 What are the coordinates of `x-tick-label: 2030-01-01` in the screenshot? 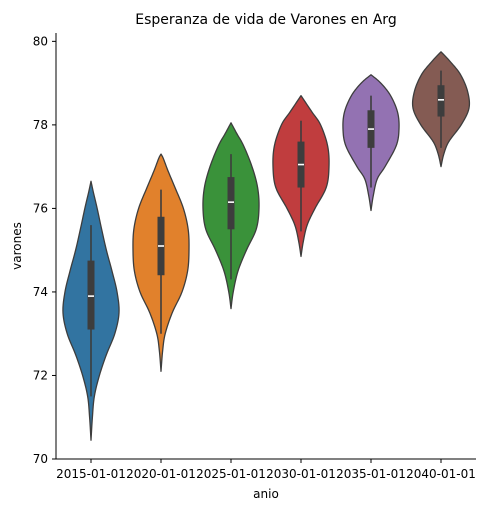 It's located at (301, 474).